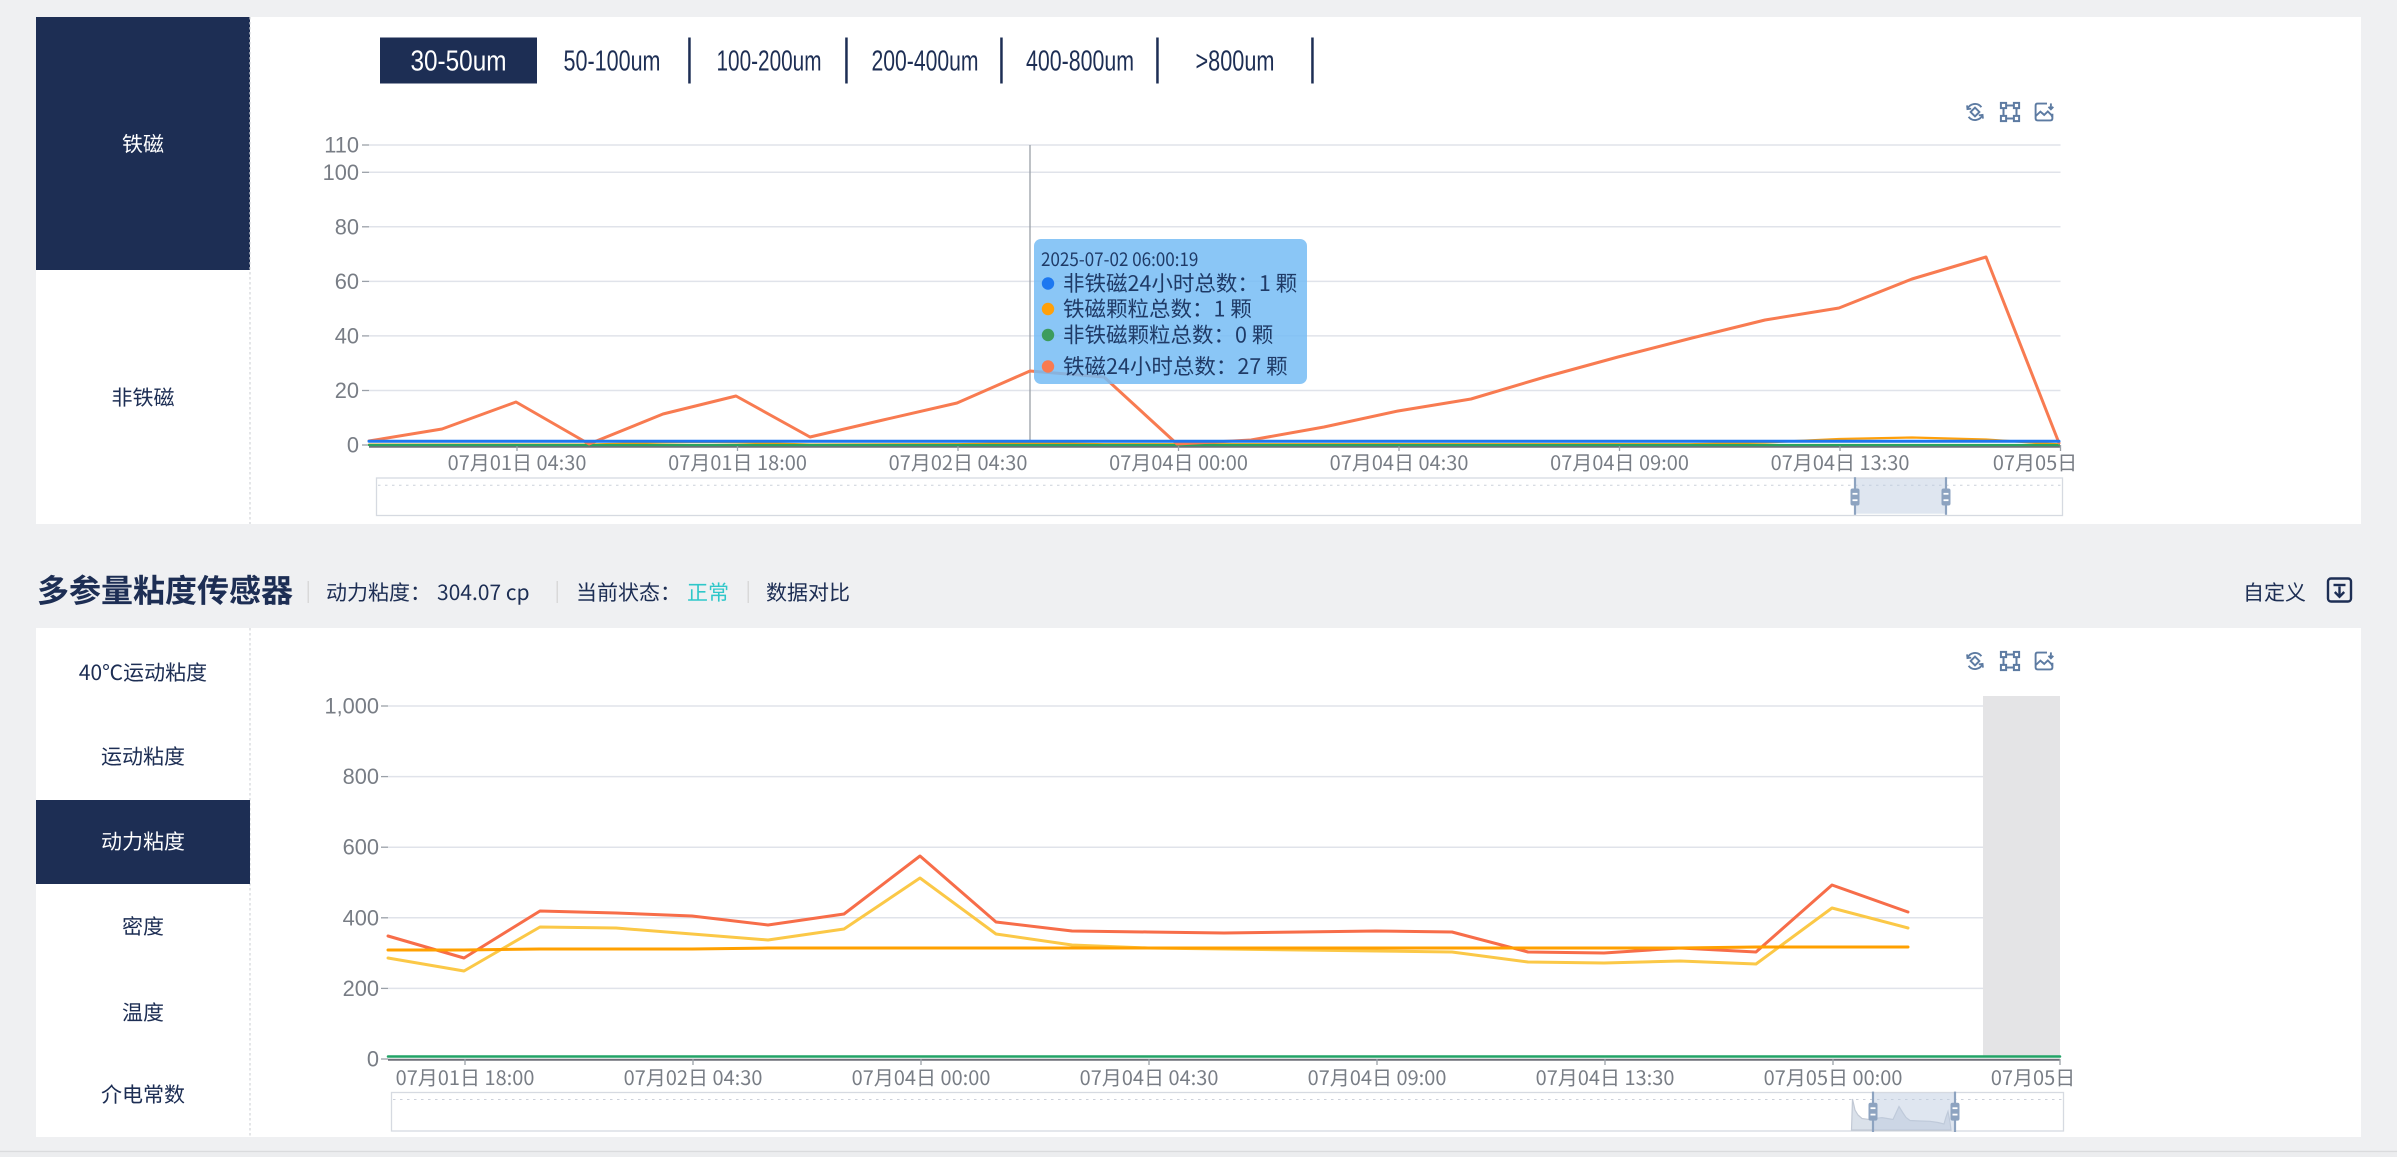 This screenshot has height=1157, width=2397. What do you see at coordinates (1235, 62) in the screenshot?
I see `svg-text: >800um` at bounding box center [1235, 62].